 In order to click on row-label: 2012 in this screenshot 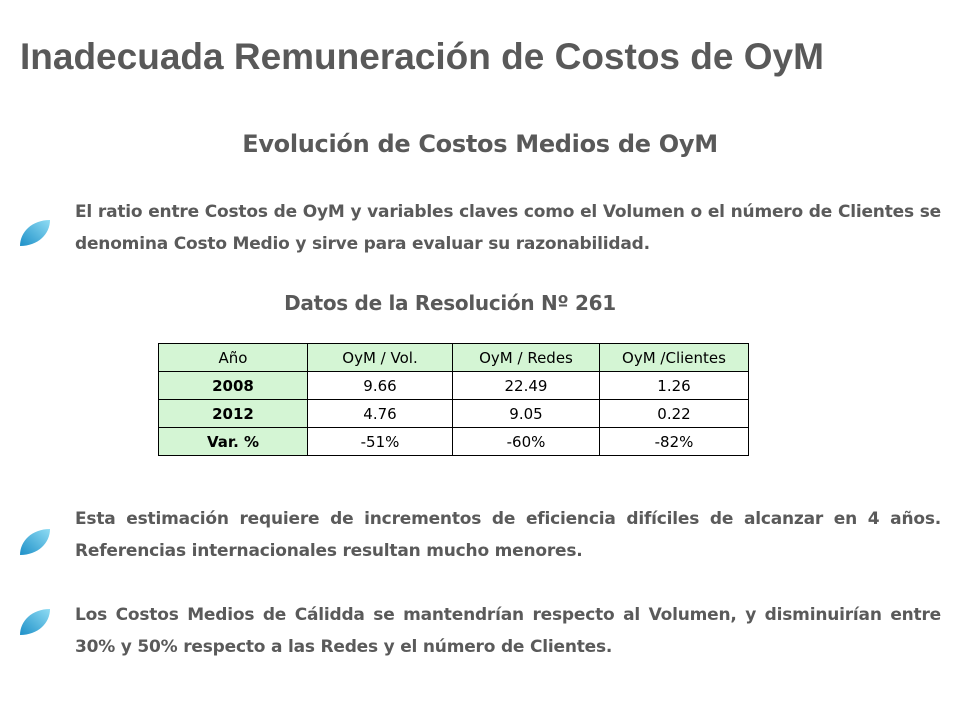, I will do `click(233, 413)`.